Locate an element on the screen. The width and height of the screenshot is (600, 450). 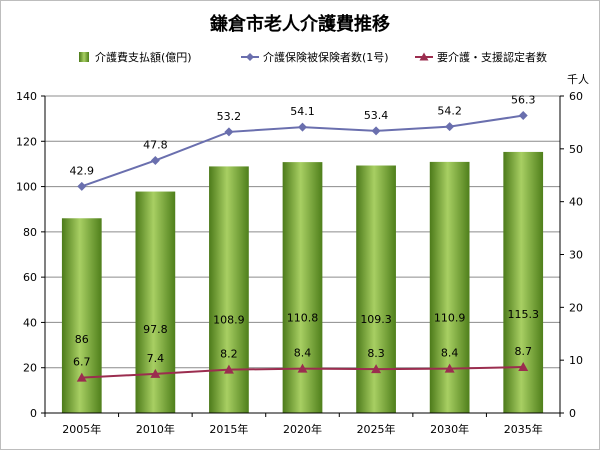
bar-data-label: 115.3 is located at coordinates (523, 314).